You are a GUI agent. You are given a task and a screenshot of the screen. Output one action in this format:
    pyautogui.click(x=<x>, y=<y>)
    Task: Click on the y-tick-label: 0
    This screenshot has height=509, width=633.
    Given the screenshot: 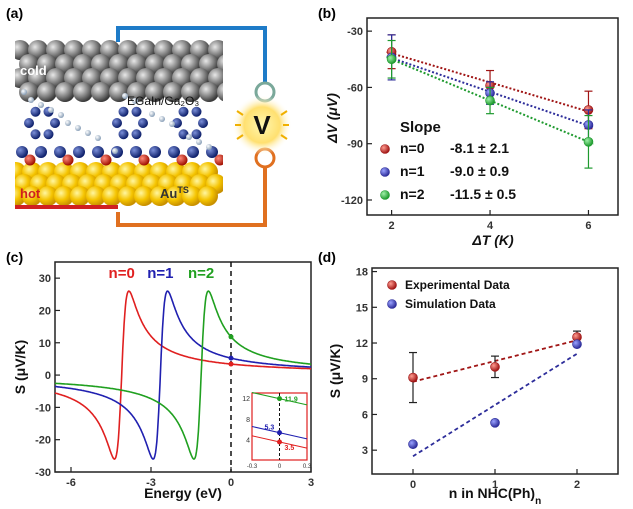 What is the action you would take?
    pyautogui.click(x=48, y=376)
    